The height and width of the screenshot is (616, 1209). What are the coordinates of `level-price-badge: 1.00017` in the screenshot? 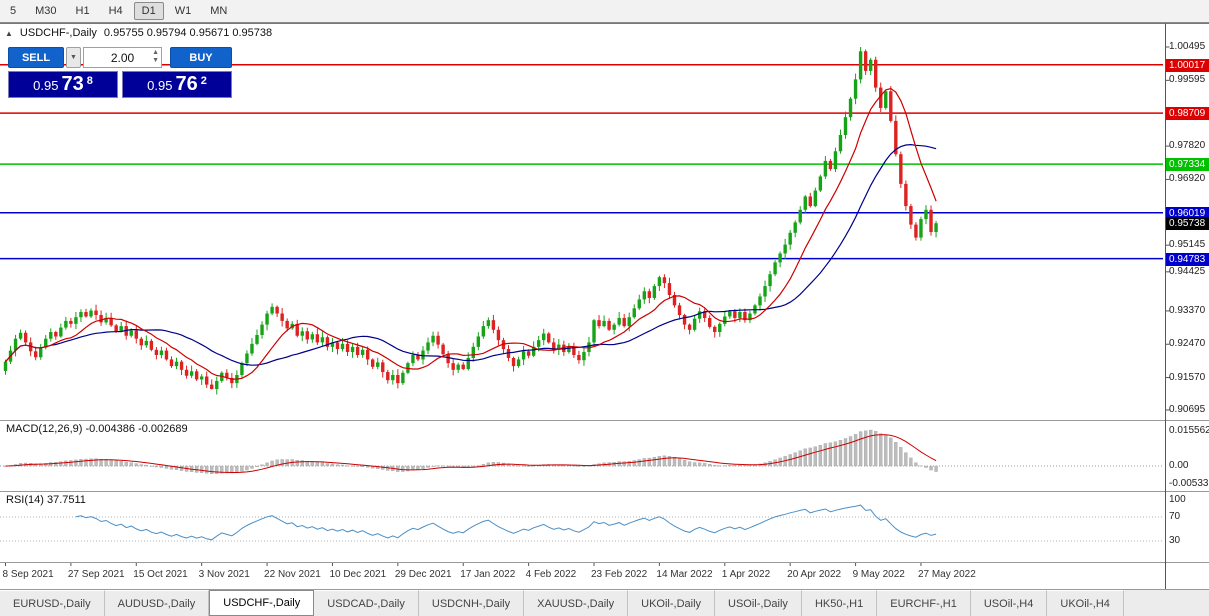 It's located at (1187, 65).